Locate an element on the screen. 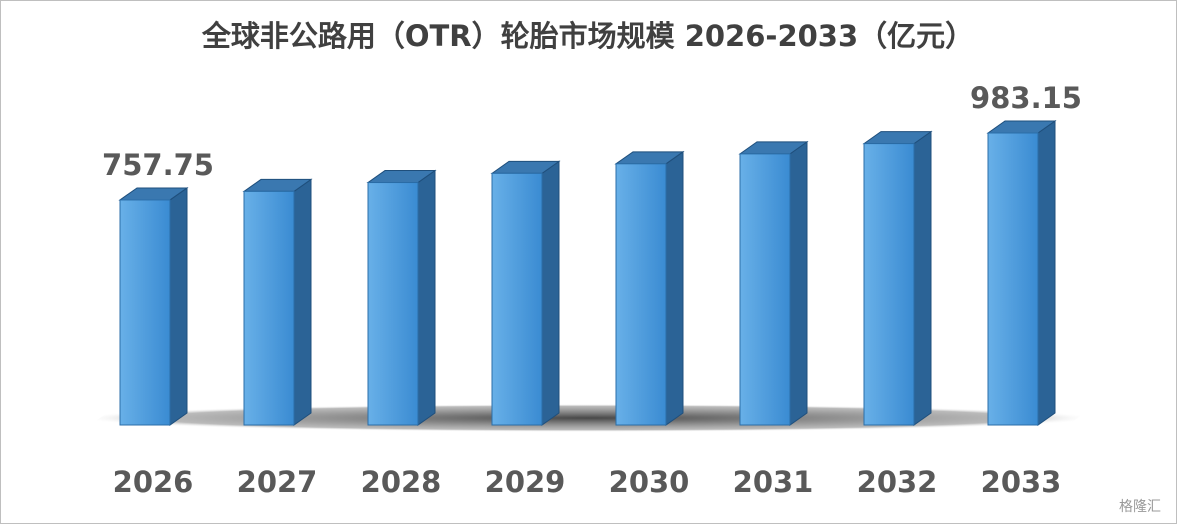  data-label: 757.75 is located at coordinates (158, 165).